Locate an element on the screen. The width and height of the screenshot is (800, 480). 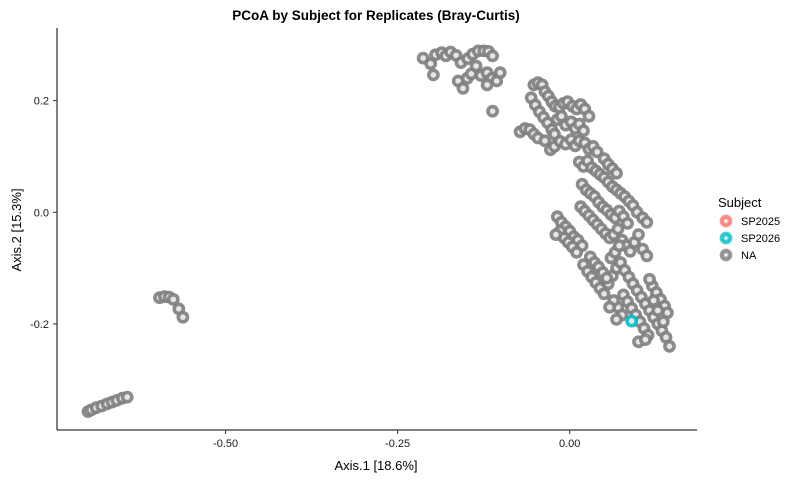
x-tick-label: -0.50 is located at coordinates (225, 444).